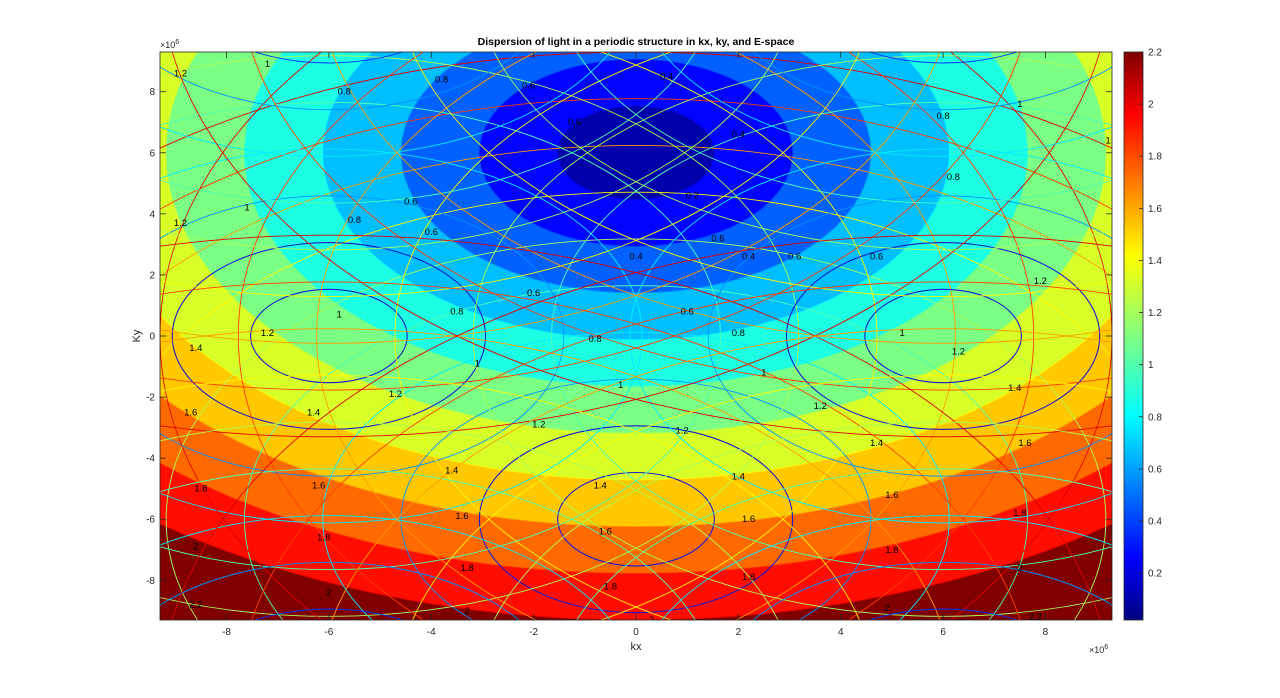  Describe the element at coordinates (152, 337) in the screenshot. I see `y-tick-label: 0` at that location.